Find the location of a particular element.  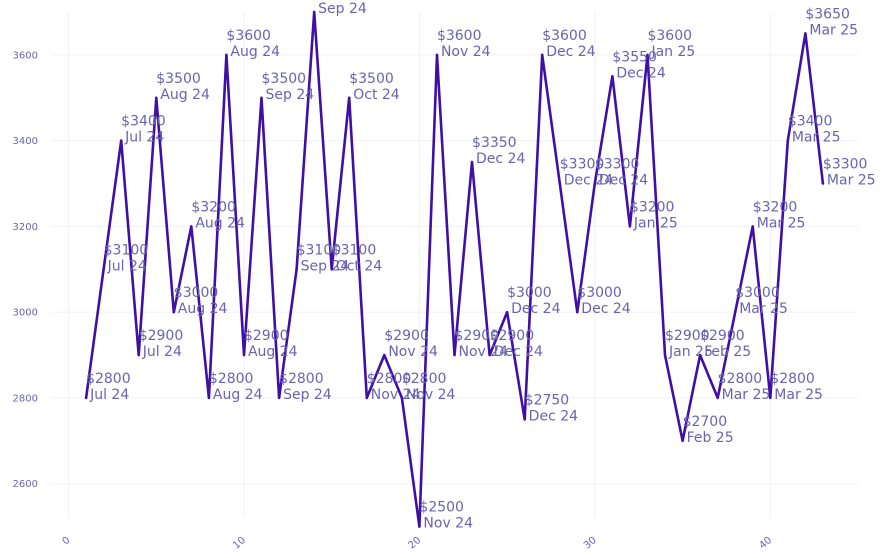

data-label: $3000 Aug 24 is located at coordinates (201, 301).